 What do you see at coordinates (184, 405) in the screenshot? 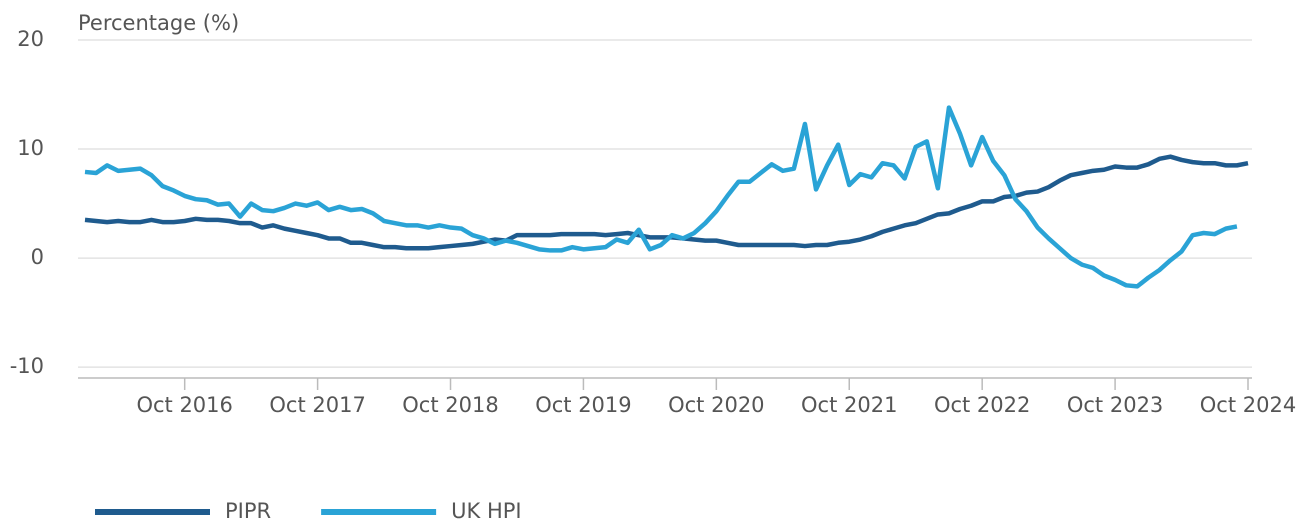
I see `x-tick-label: Oct 2016` at bounding box center [184, 405].